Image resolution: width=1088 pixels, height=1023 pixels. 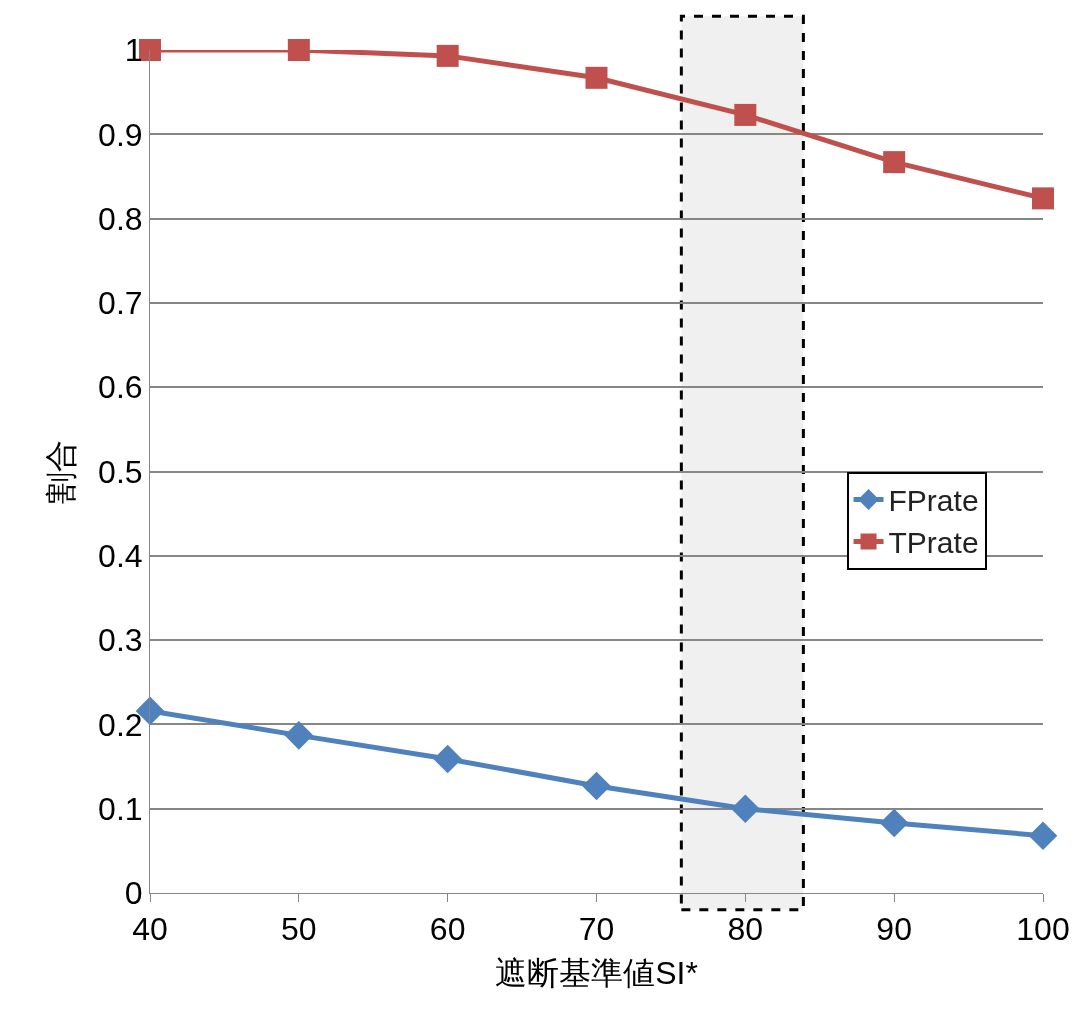 I want to click on y-tick-label: 0.8, so click(x=120, y=218).